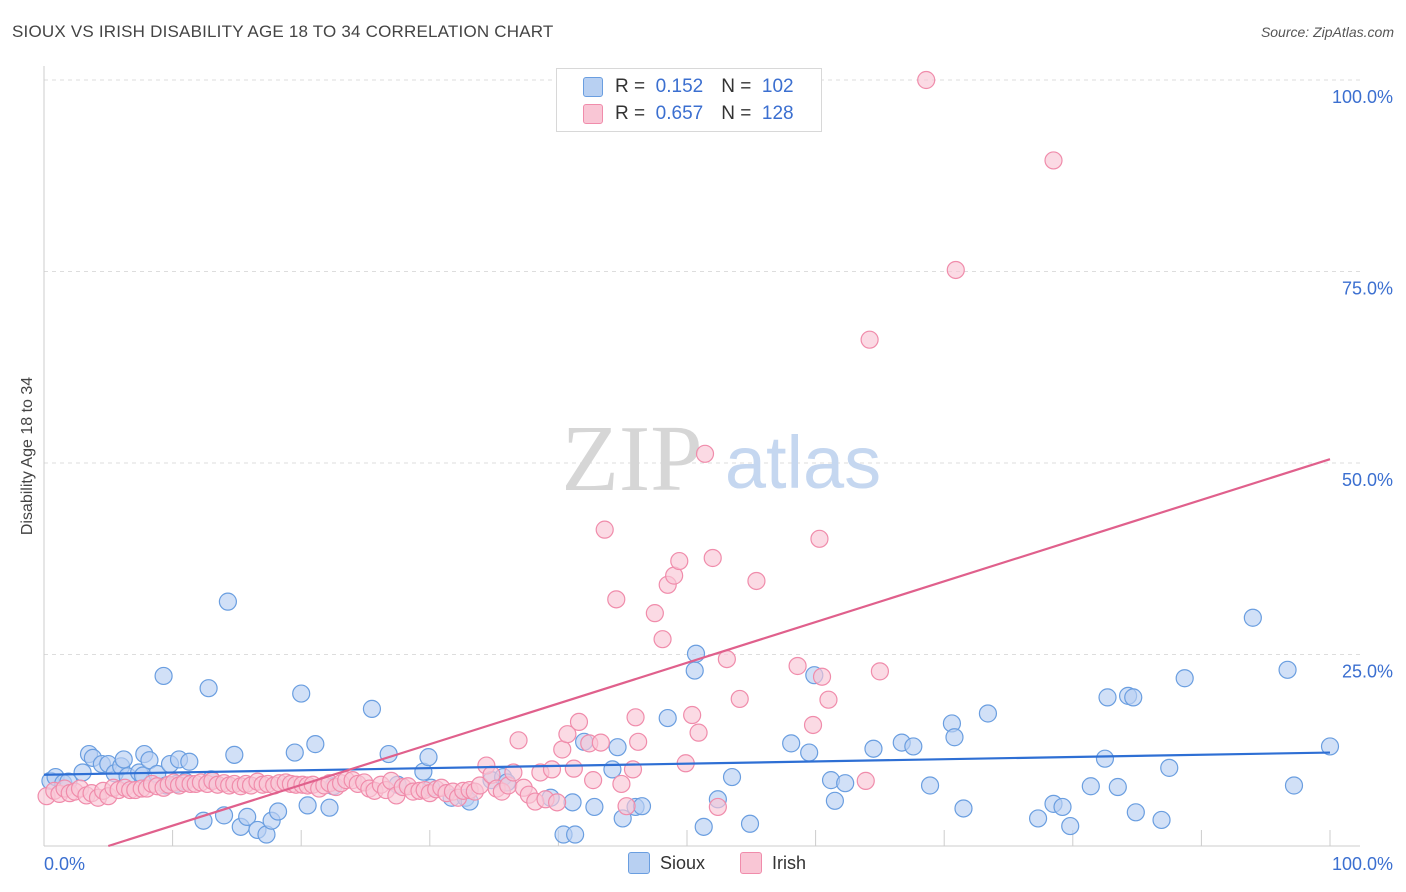  What do you see at coordinates (1327, 32) in the screenshot?
I see `source-label: Source: ZipAtlas.com` at bounding box center [1327, 32].